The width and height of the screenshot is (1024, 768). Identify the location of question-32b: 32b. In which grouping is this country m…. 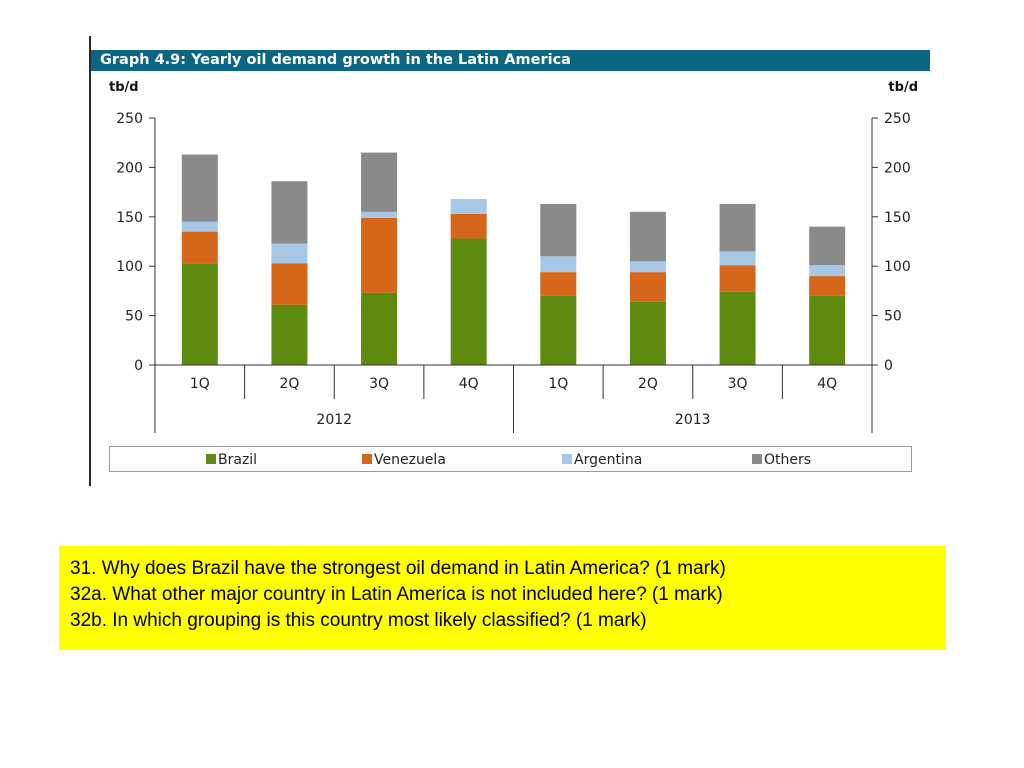
(358, 620).